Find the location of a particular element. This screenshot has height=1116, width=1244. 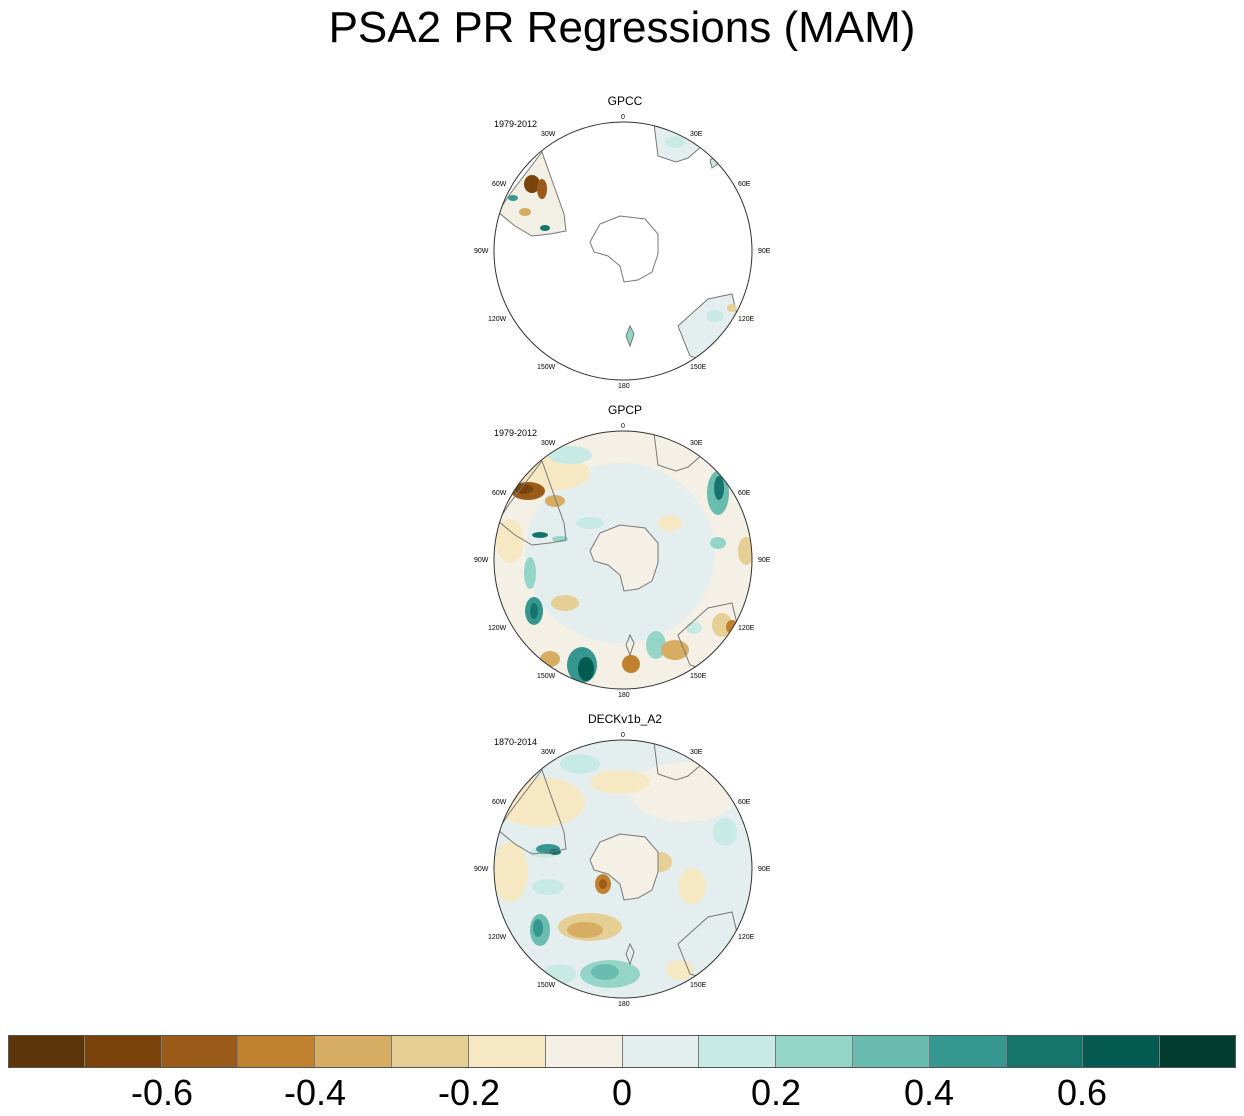

panel-period: 1870-2014 is located at coordinates (516, 742).